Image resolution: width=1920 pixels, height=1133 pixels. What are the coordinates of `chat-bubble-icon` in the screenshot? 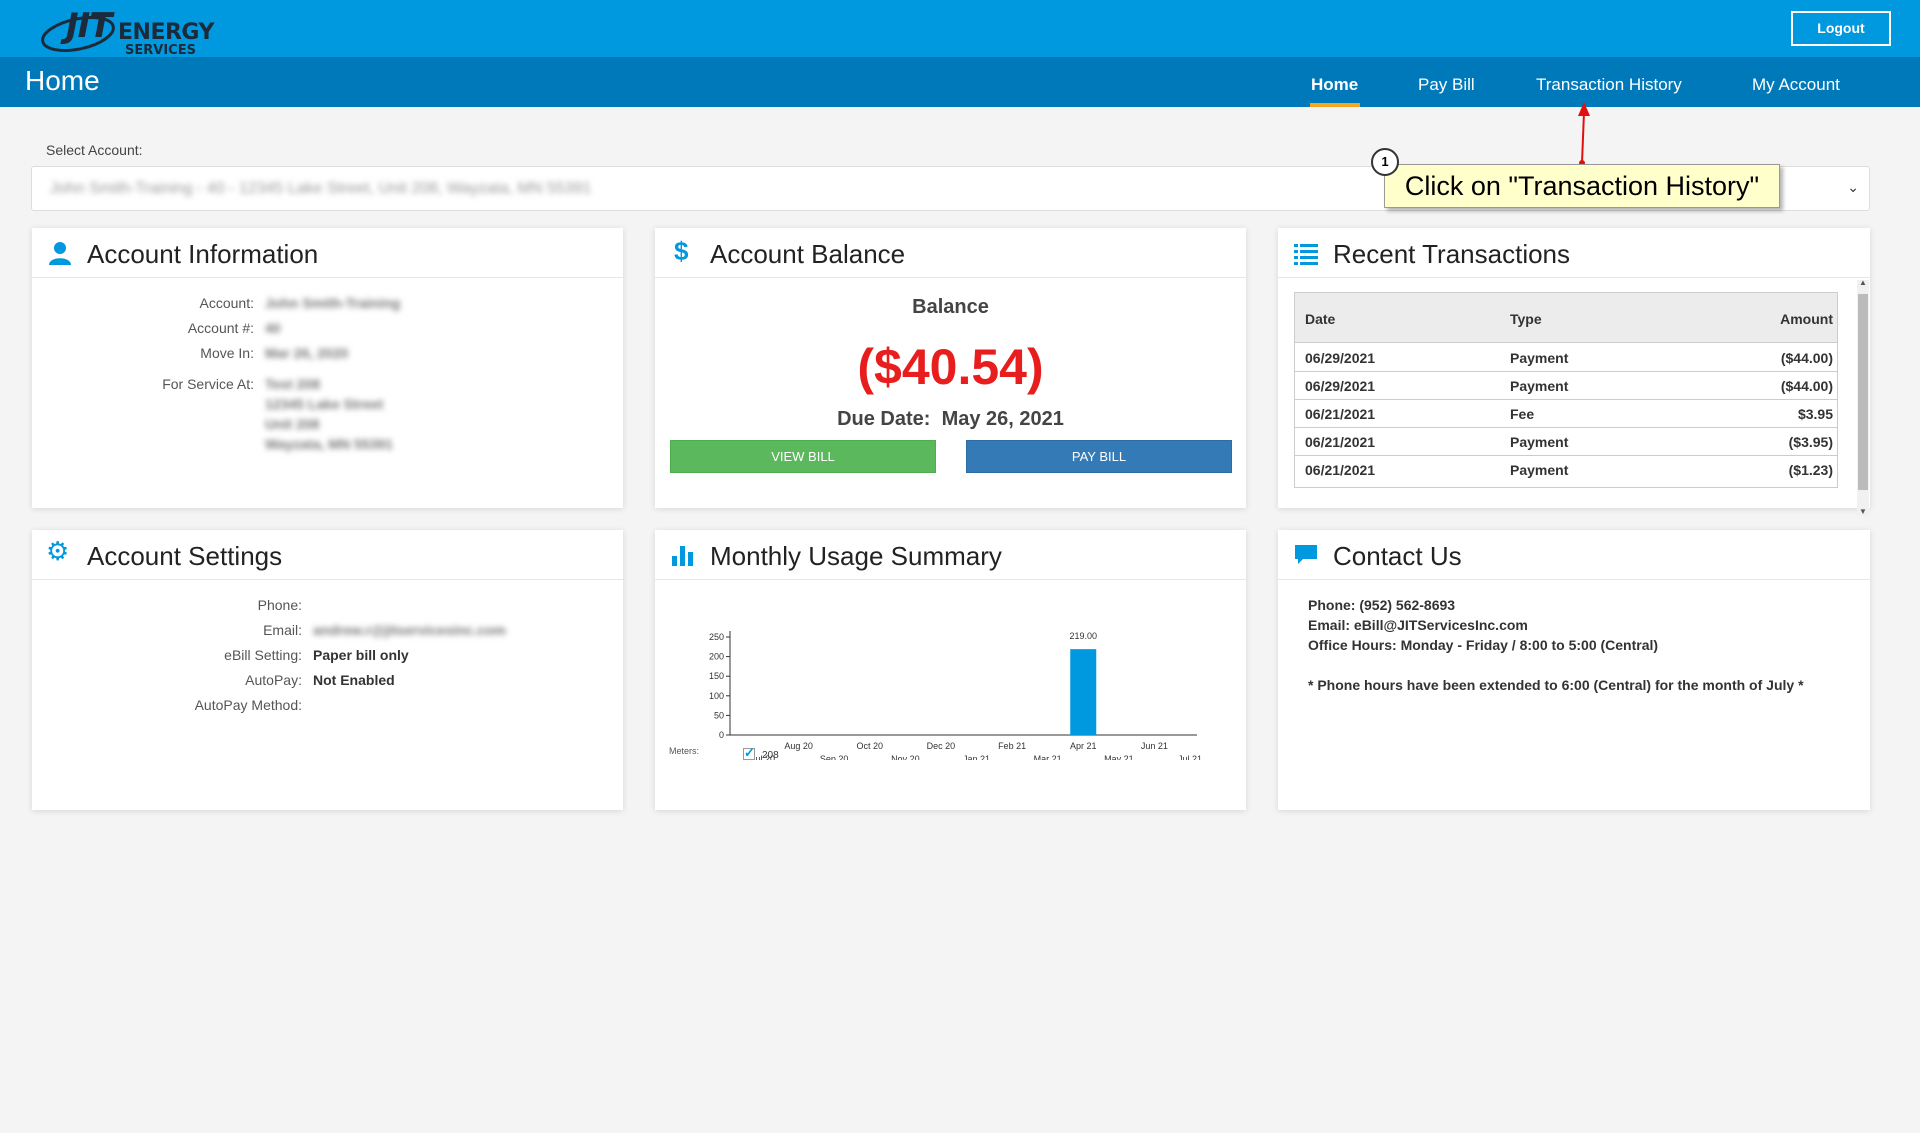 It's located at (1306, 554).